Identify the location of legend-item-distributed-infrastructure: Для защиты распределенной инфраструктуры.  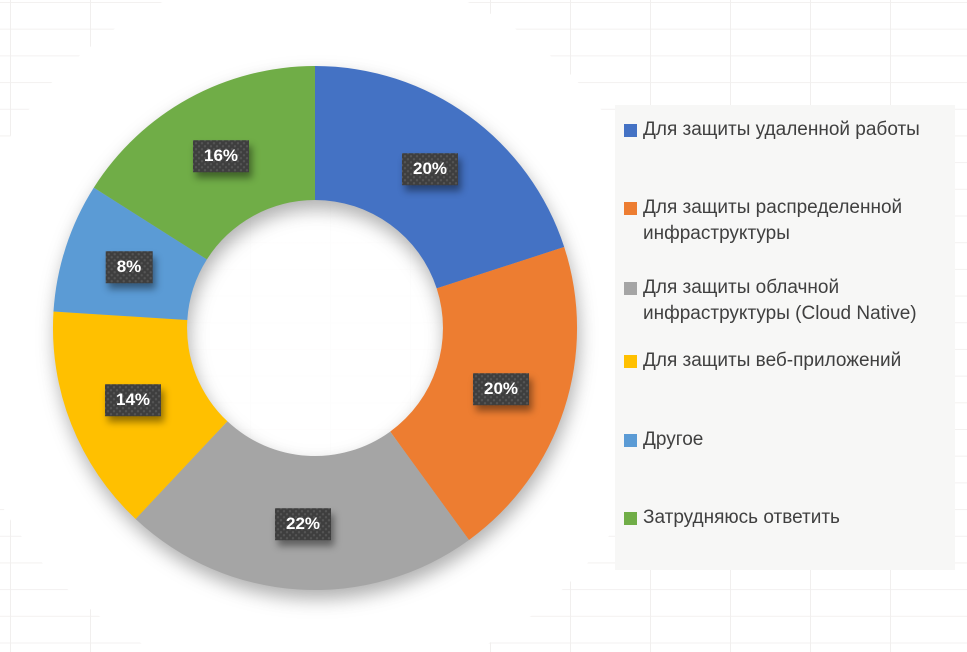
(785, 221).